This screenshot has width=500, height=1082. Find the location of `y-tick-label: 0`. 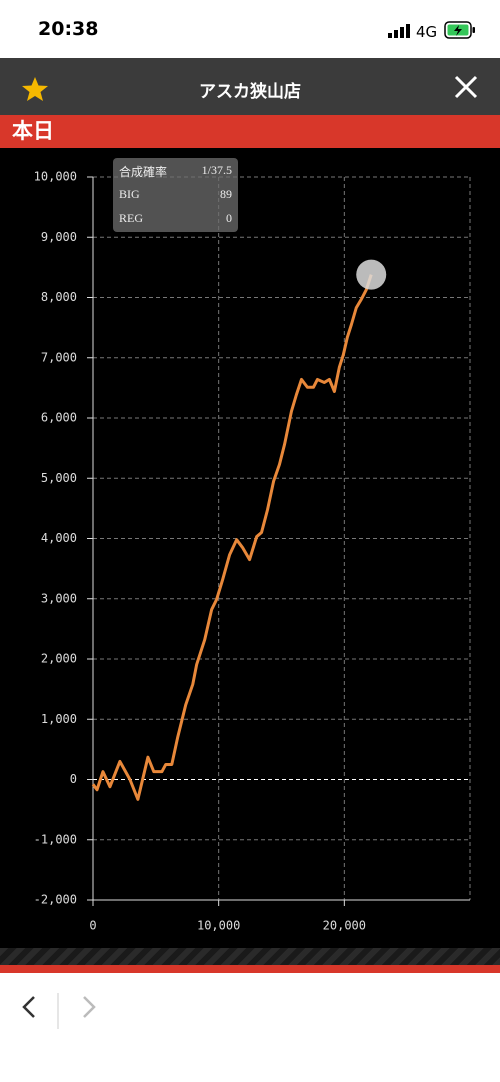

y-tick-label: 0 is located at coordinates (73, 779).